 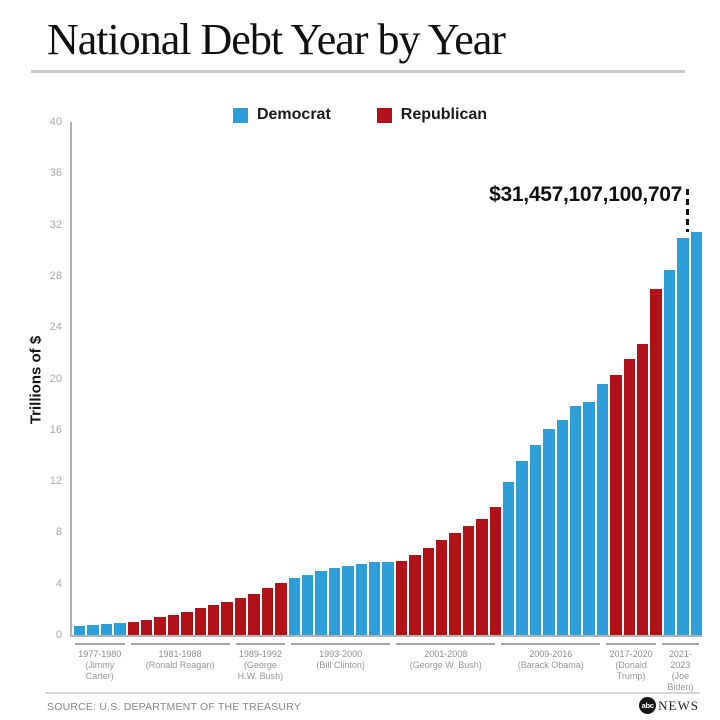 What do you see at coordinates (254, 614) in the screenshot?
I see `bar-1990` at bounding box center [254, 614].